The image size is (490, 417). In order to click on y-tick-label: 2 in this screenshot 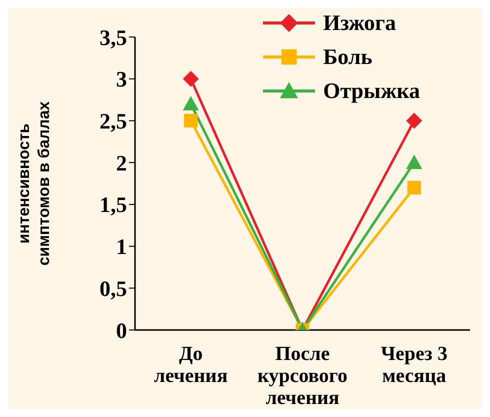, I will do `click(121, 163)`.